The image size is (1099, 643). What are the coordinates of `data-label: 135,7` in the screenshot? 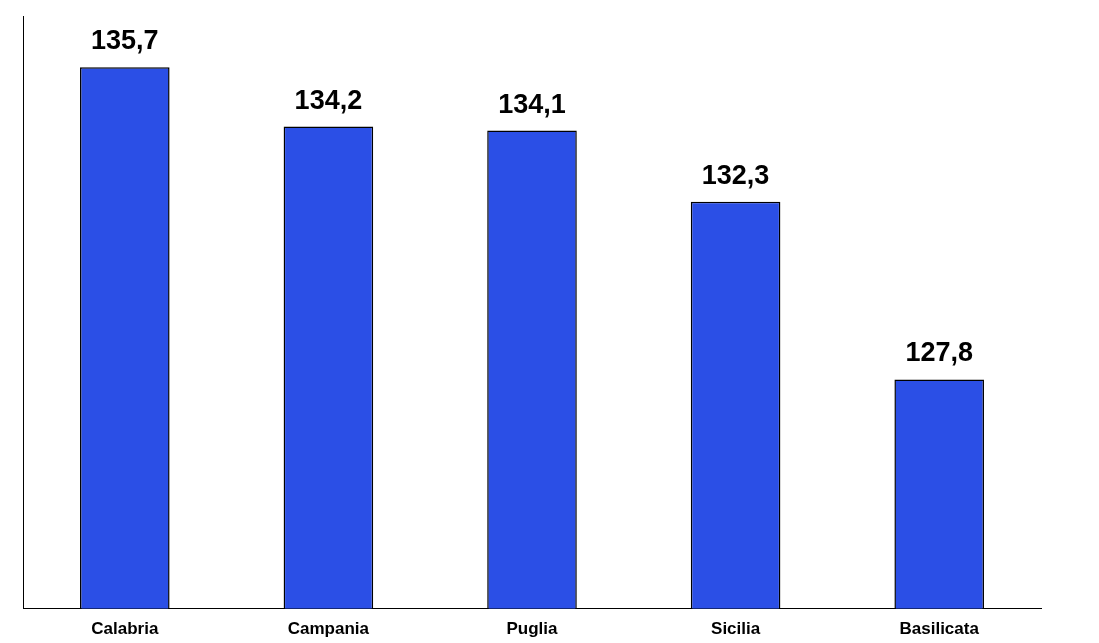 It's located at (125, 40).